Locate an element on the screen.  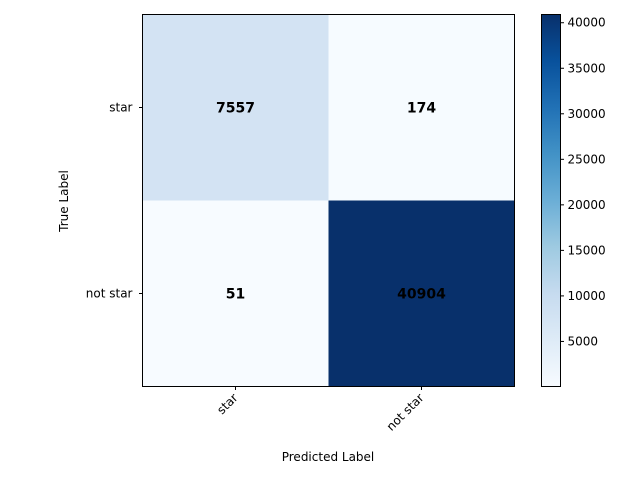
colorbar-tick-label: 10000 is located at coordinates (587, 296).